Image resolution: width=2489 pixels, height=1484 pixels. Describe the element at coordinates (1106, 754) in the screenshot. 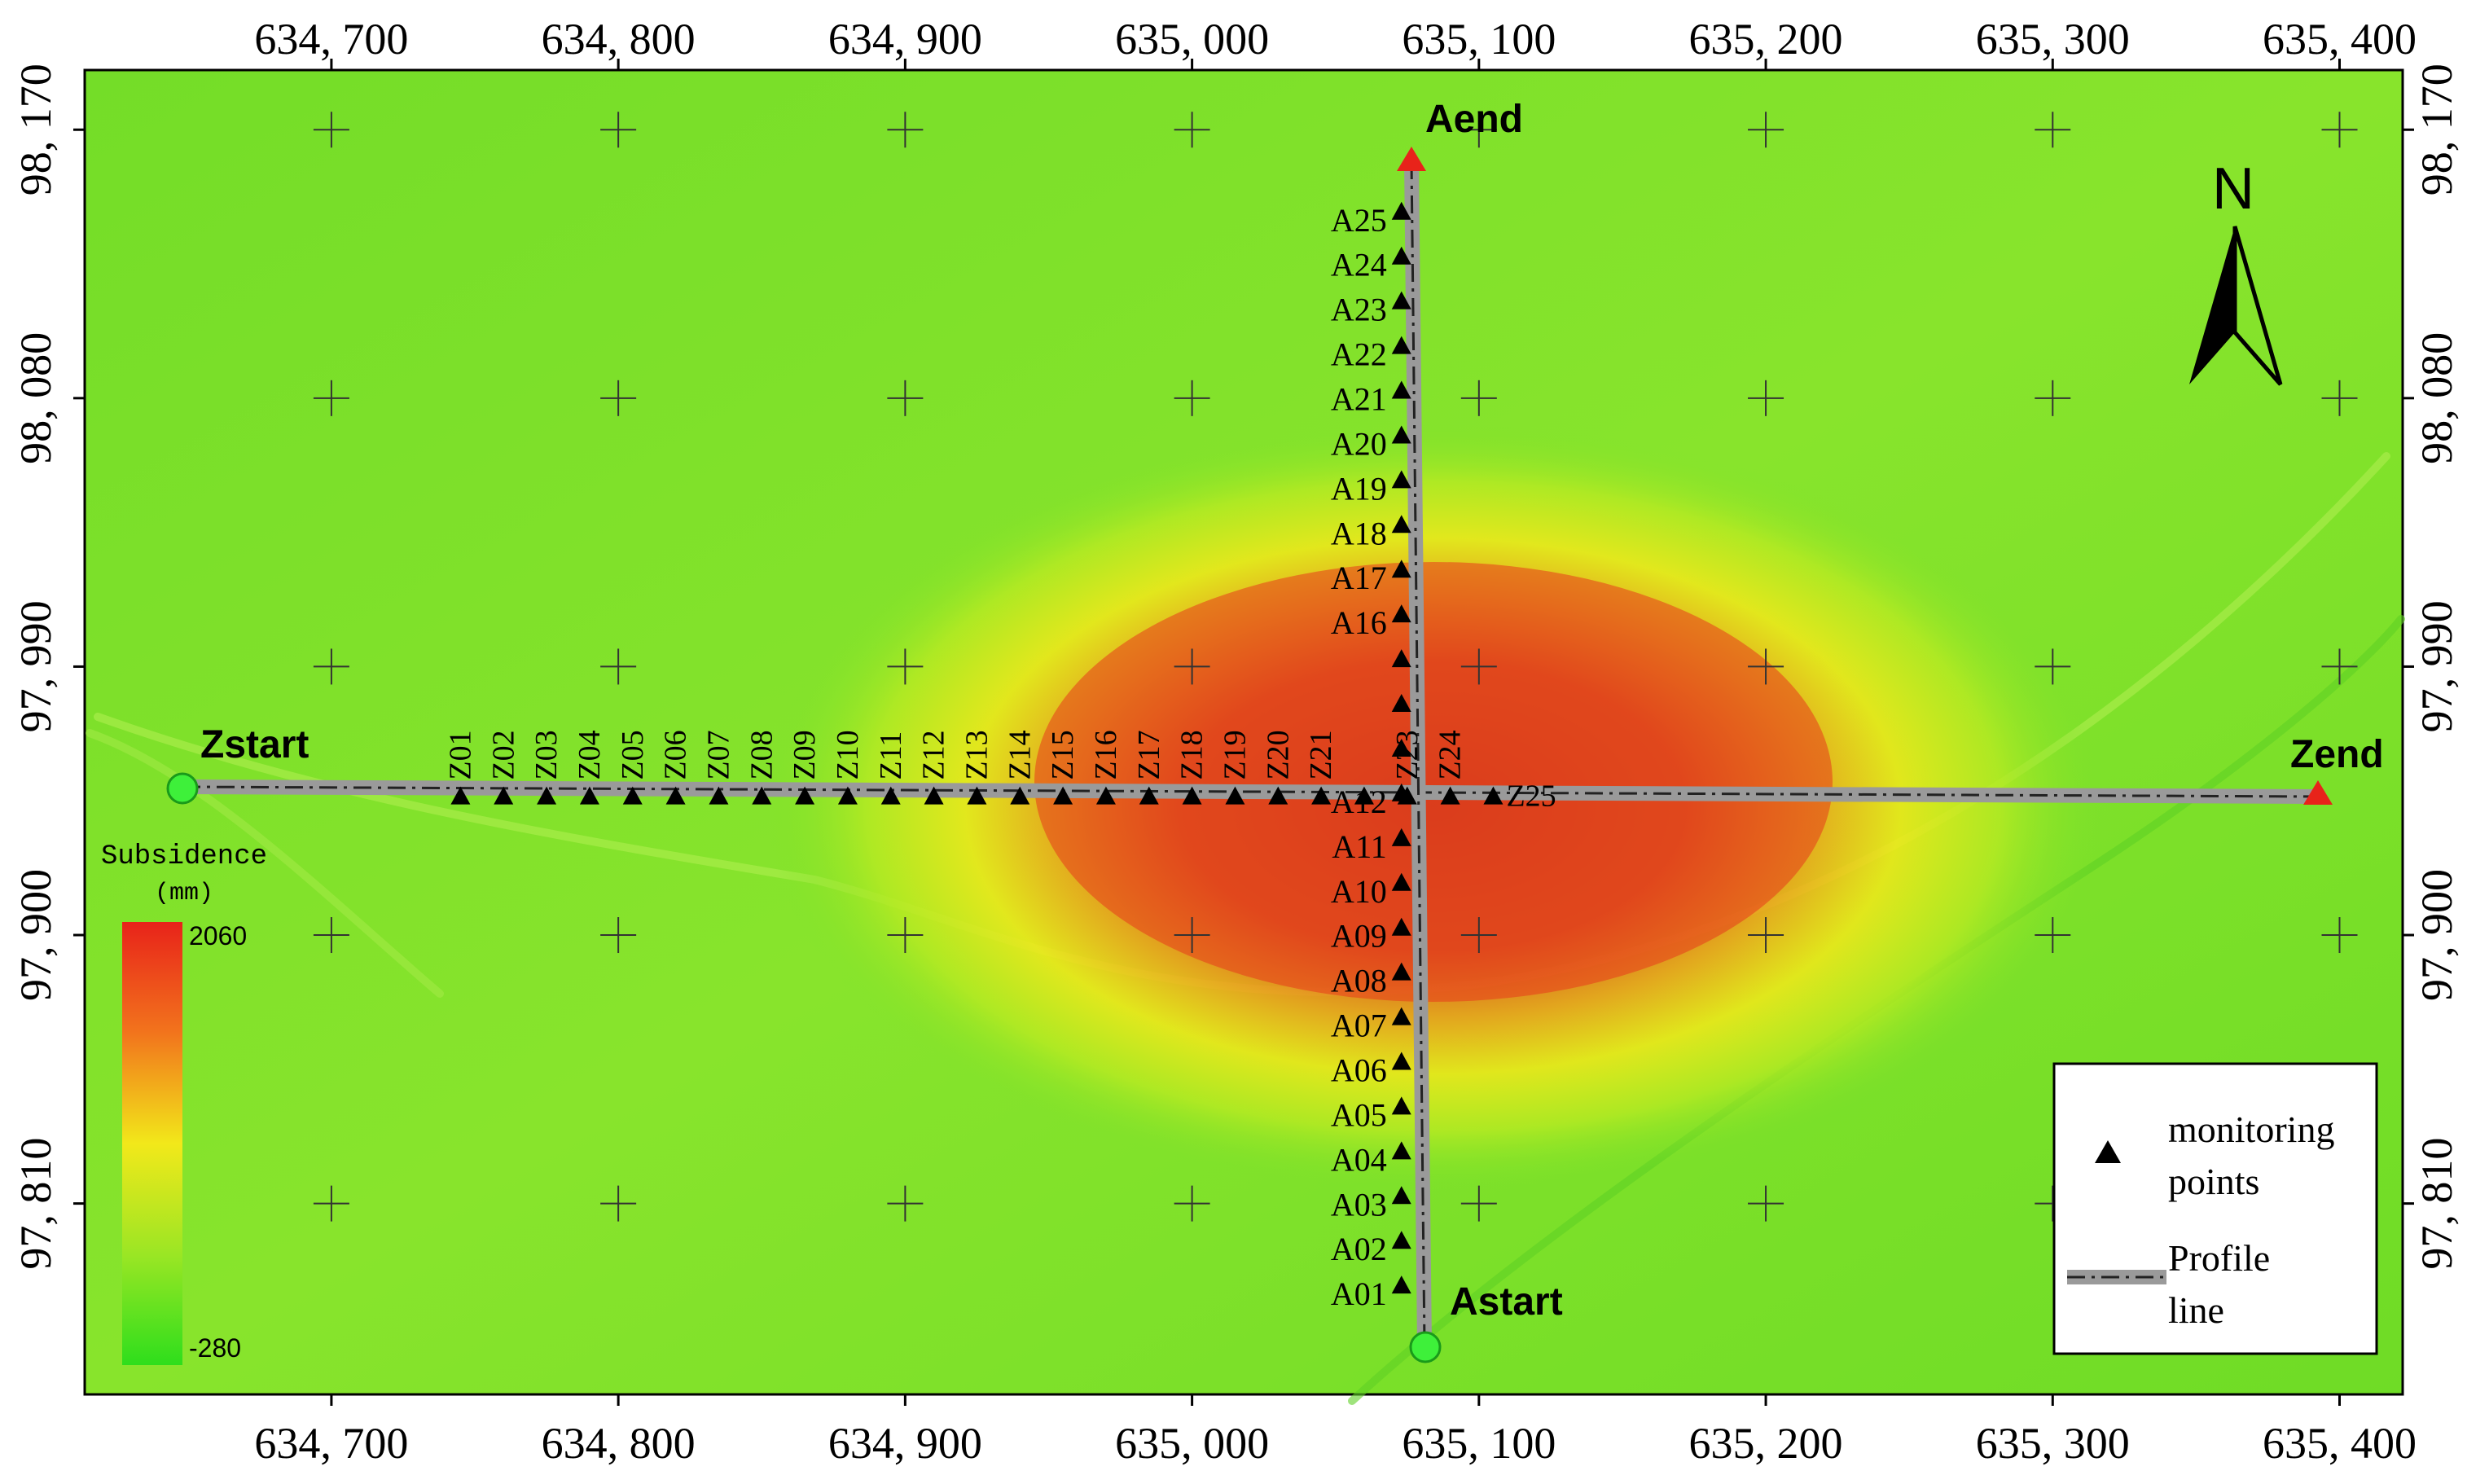

I see `monitoring-point-z-label: Z16` at that location.